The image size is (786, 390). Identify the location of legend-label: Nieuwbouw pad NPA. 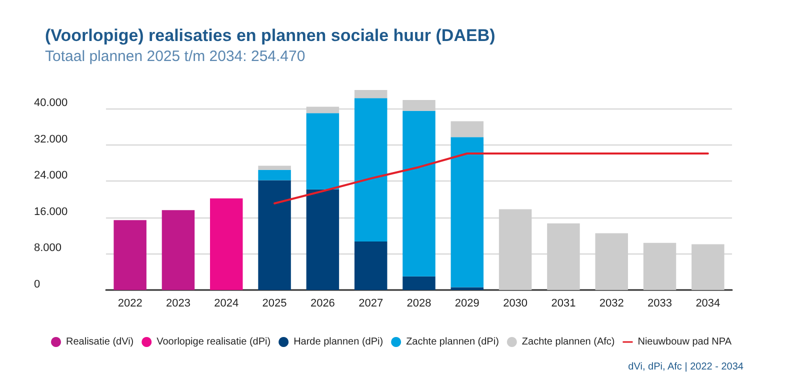
(685, 342).